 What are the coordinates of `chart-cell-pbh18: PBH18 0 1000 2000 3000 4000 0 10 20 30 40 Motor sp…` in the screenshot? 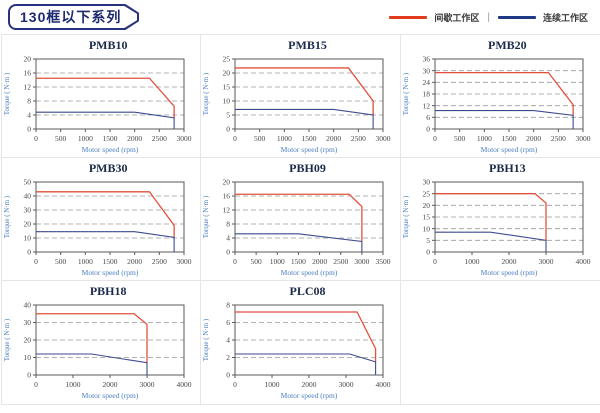 It's located at (102, 342).